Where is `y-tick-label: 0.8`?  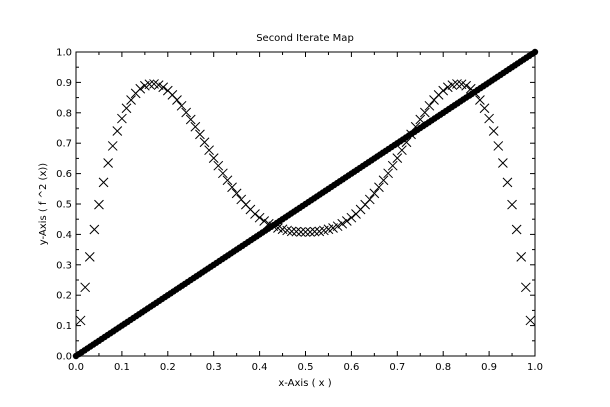
y-tick-label: 0.8 is located at coordinates (64, 113).